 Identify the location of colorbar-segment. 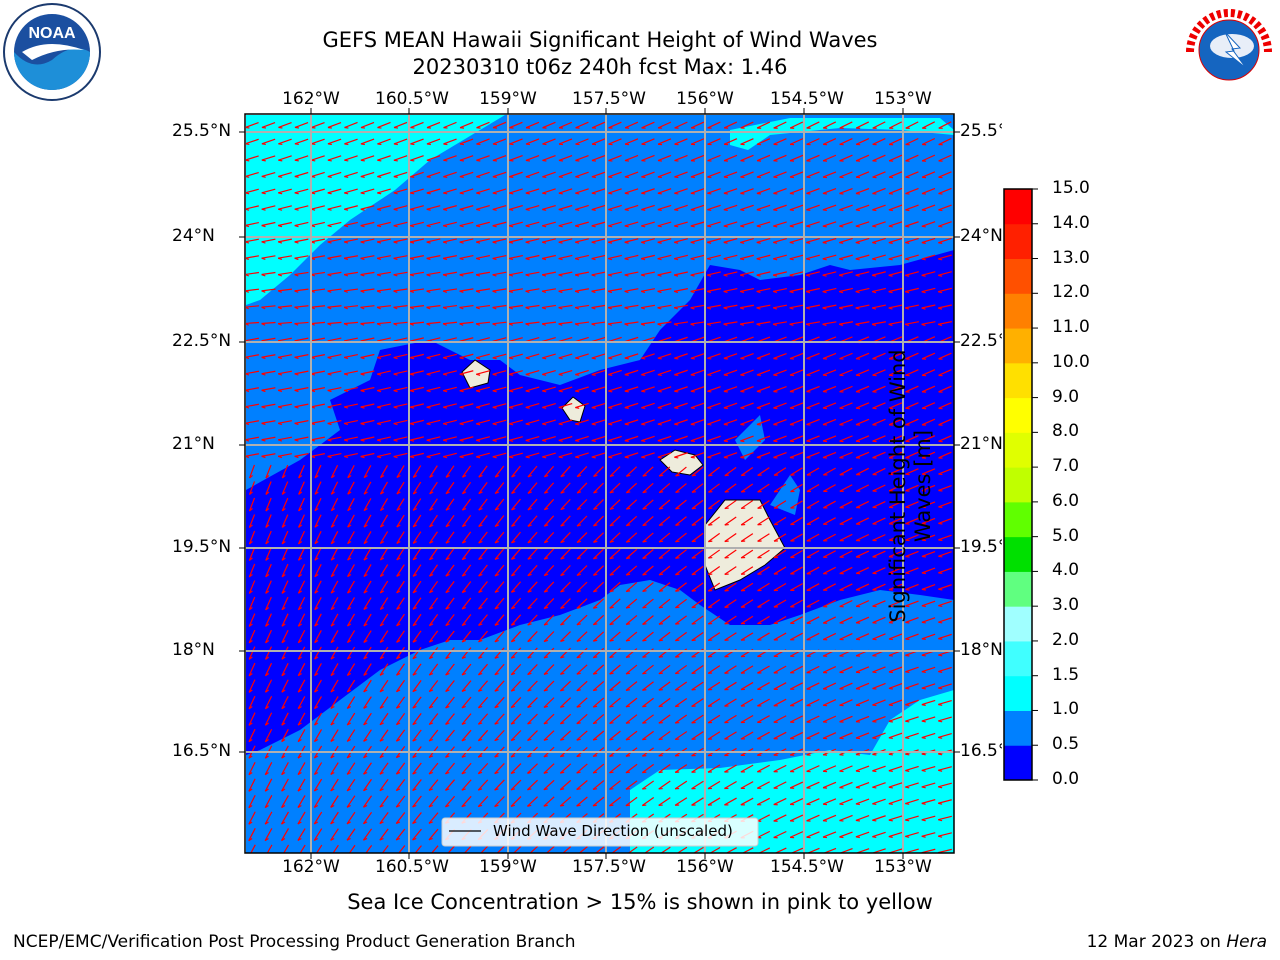
(1018, 207).